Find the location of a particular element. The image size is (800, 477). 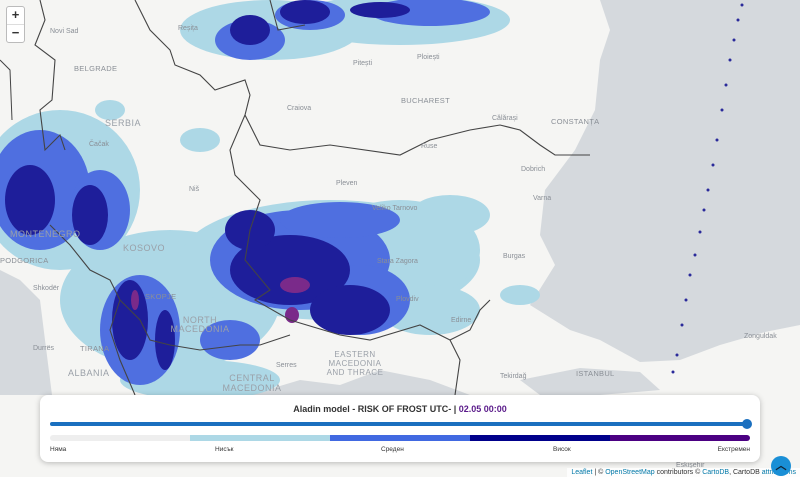

label-burgas: Burgas is located at coordinates (514, 256).